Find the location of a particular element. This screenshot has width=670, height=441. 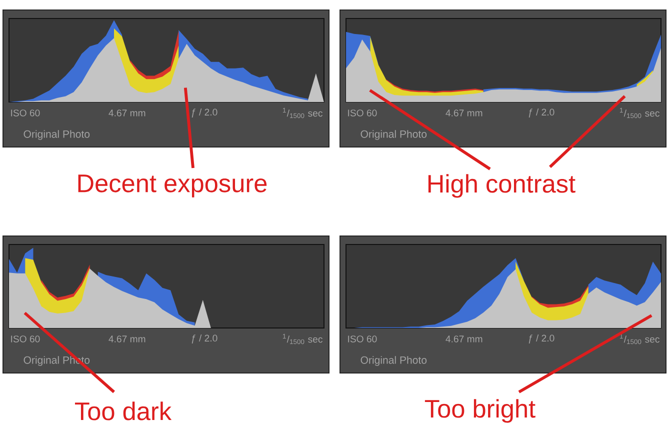

text: Decent exposure is located at coordinates (172, 186).